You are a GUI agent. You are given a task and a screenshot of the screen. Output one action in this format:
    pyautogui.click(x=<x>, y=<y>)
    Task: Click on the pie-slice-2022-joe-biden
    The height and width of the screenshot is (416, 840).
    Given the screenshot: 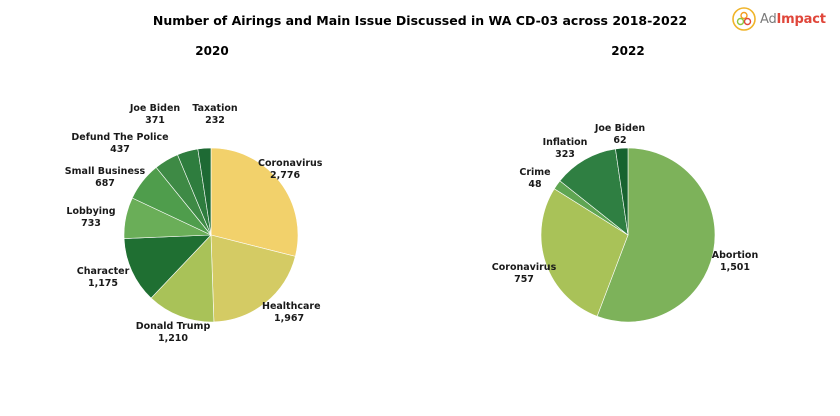 What is the action you would take?
    pyautogui.click(x=622, y=191)
    